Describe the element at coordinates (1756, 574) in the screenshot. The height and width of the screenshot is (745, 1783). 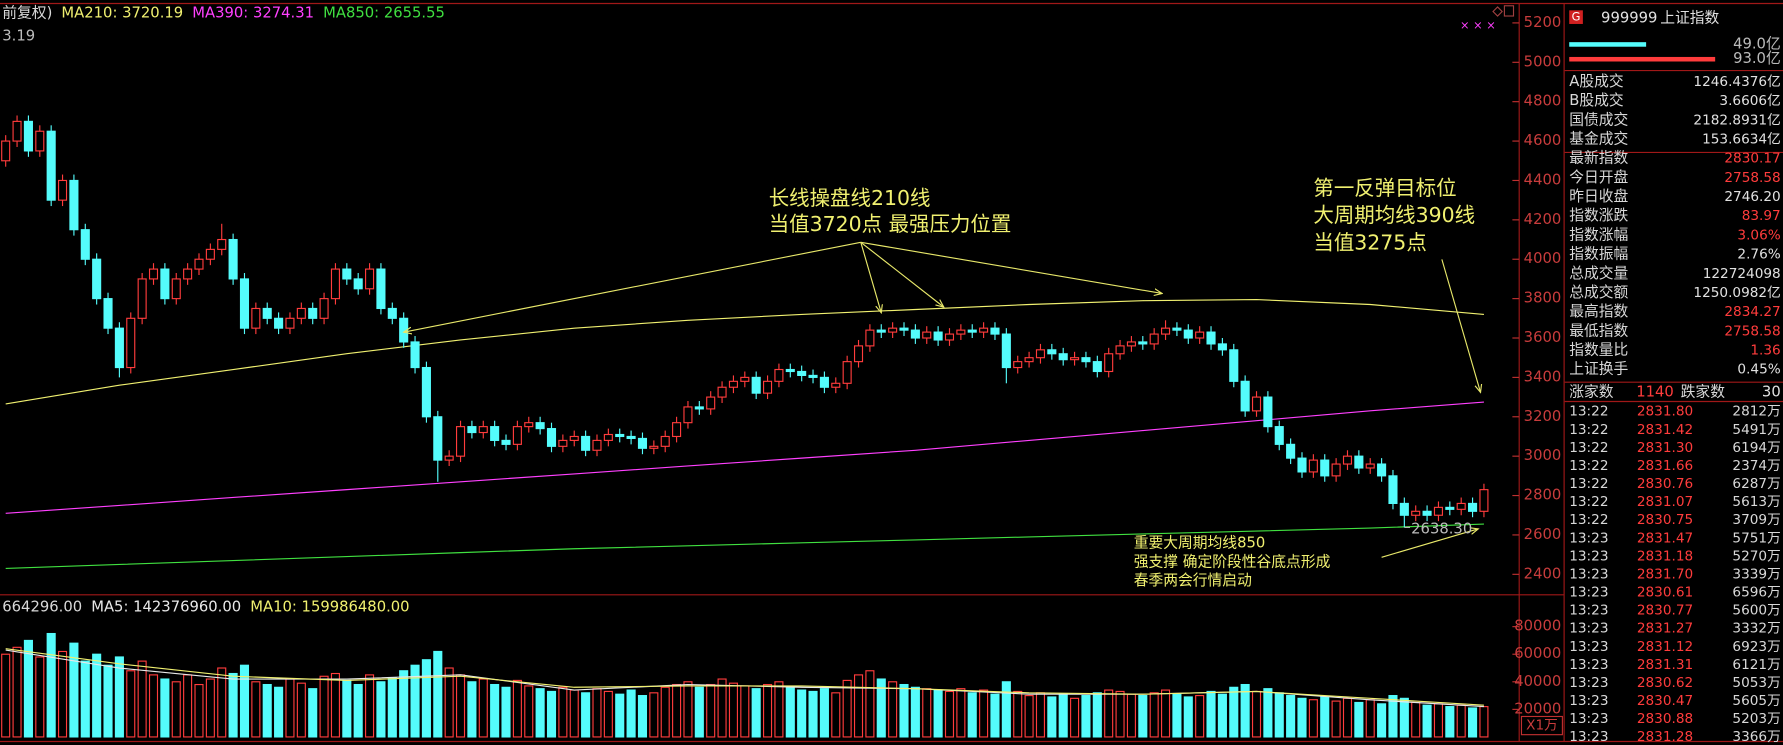
I see `tick-volume: 3339万` at that location.